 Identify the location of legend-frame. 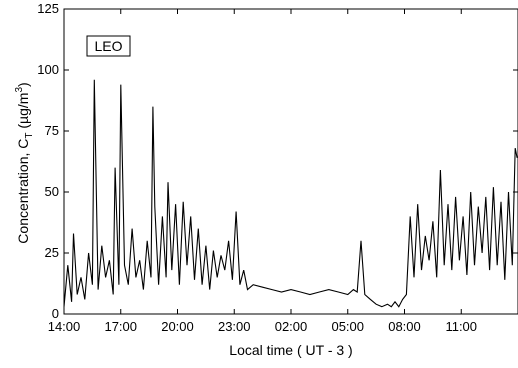
(108, 46).